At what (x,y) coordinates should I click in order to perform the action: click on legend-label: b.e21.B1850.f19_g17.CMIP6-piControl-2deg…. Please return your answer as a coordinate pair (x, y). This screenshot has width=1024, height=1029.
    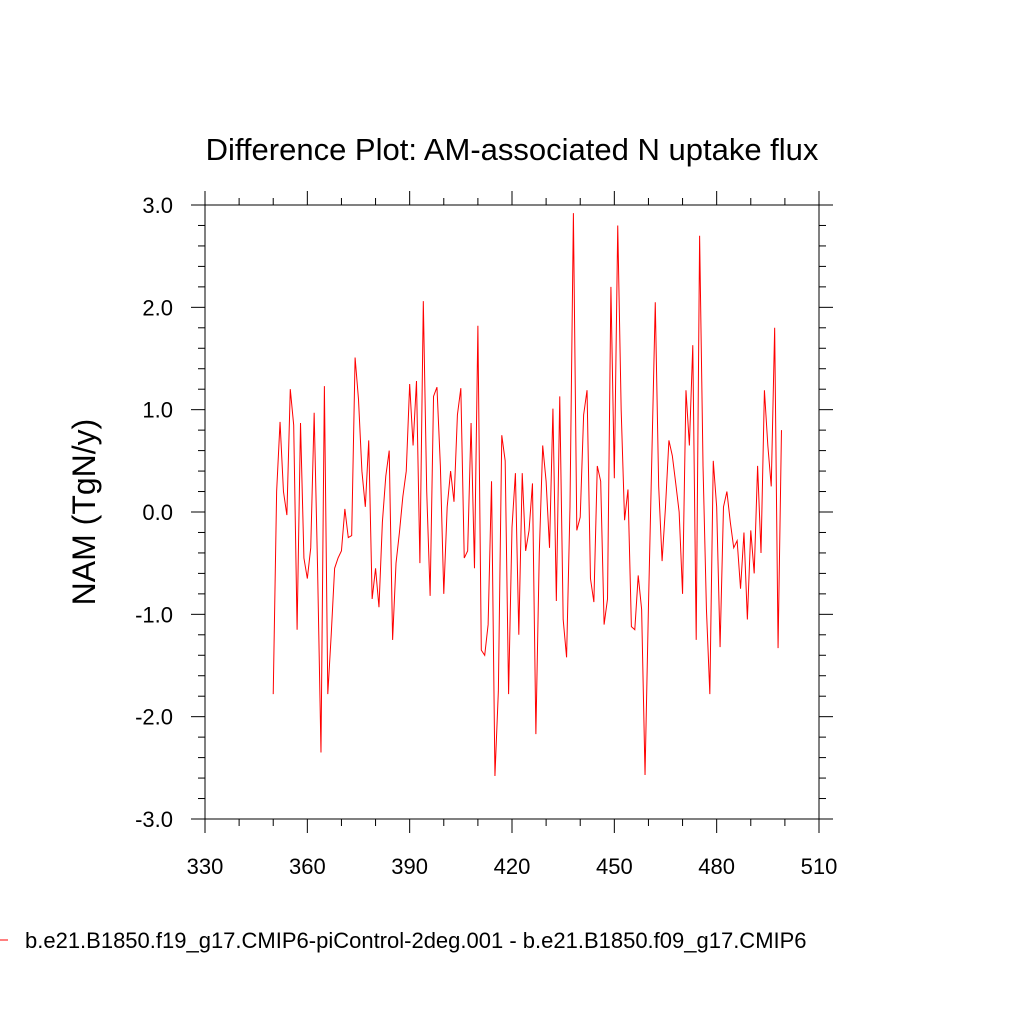
    Looking at the image, I should click on (416, 940).